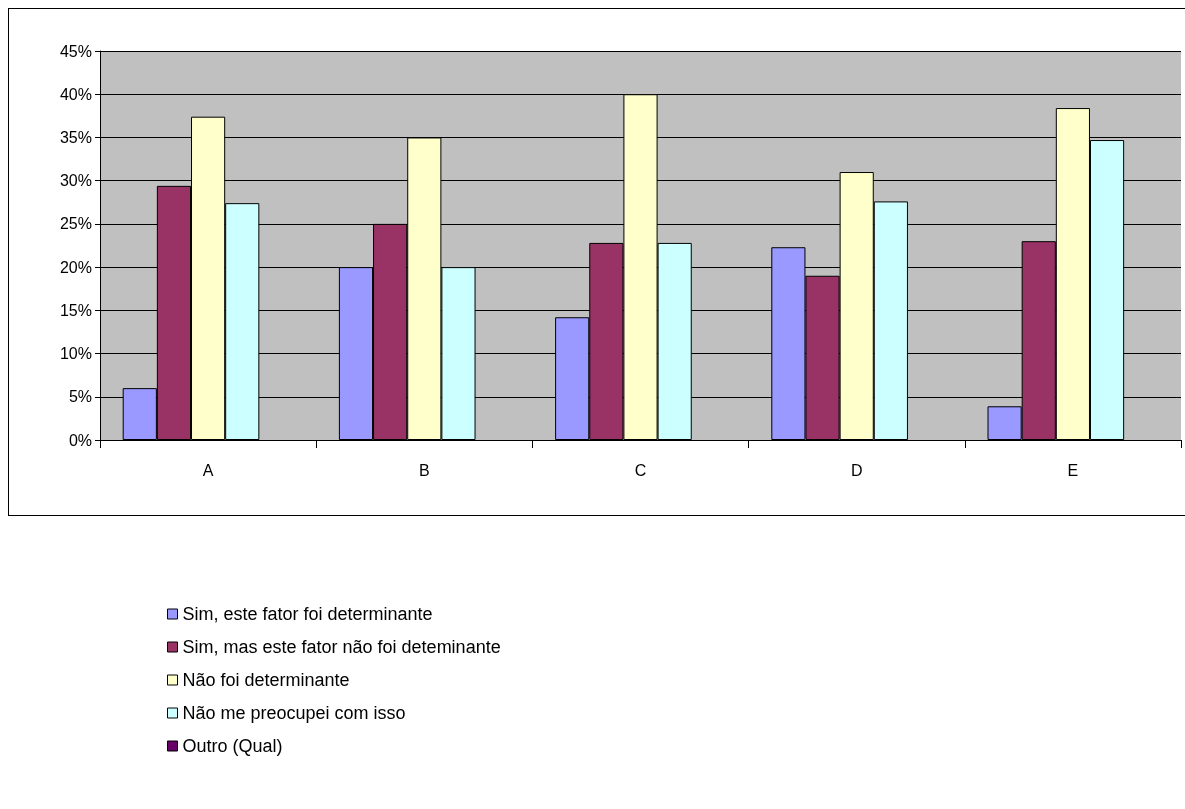  Describe the element at coordinates (75, 181) in the screenshot. I see `y-tick-label: 30%` at that location.